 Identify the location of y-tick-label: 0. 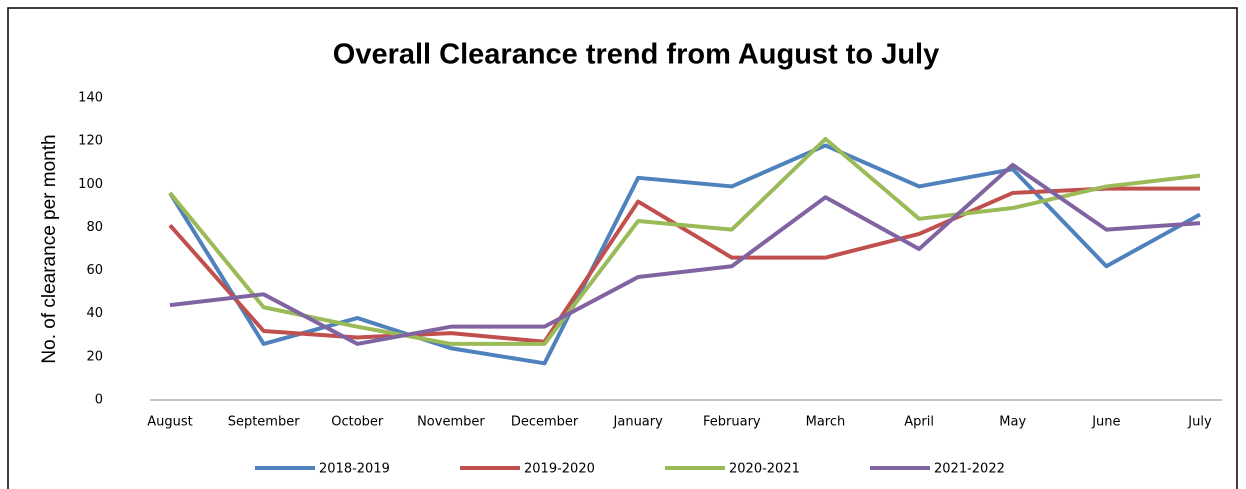
(99, 400).